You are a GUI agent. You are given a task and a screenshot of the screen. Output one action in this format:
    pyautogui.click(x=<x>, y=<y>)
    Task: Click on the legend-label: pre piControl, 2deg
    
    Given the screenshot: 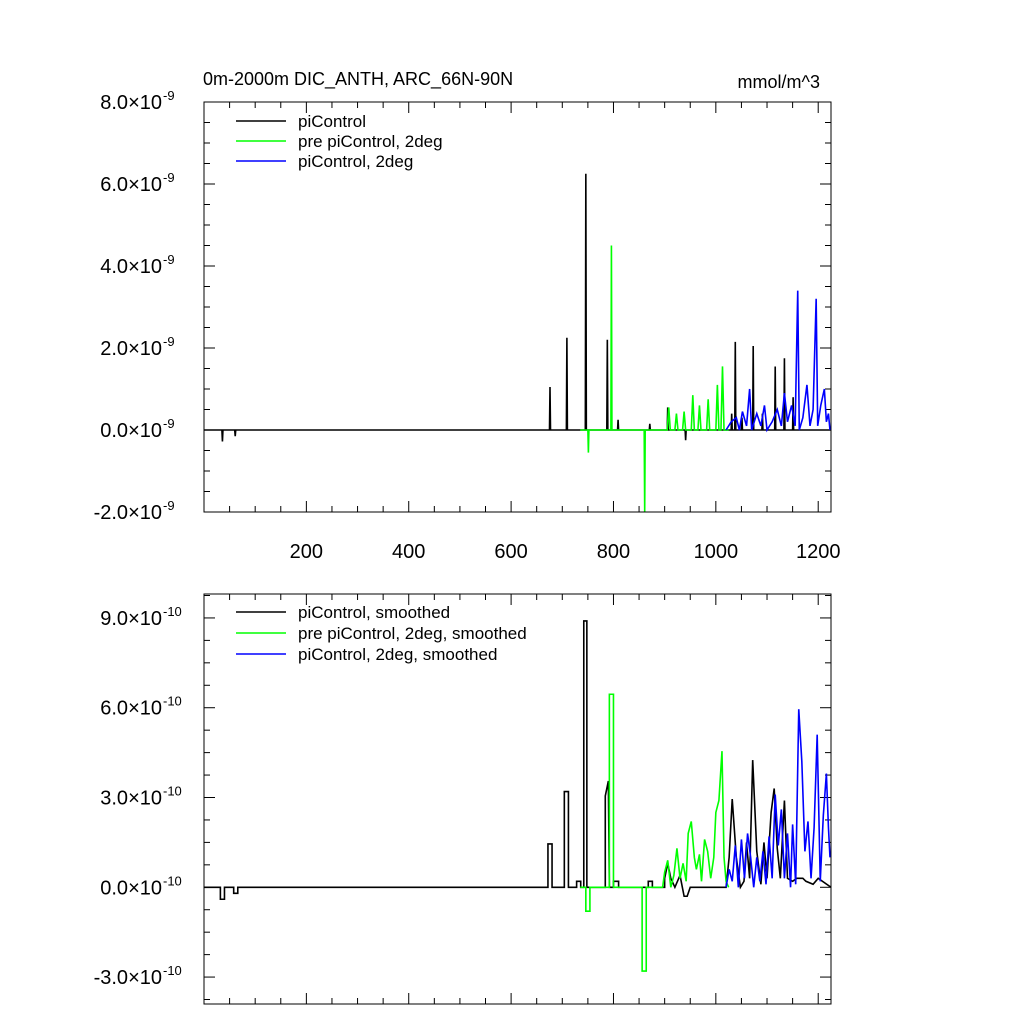 What is the action you would take?
    pyautogui.click(x=370, y=141)
    